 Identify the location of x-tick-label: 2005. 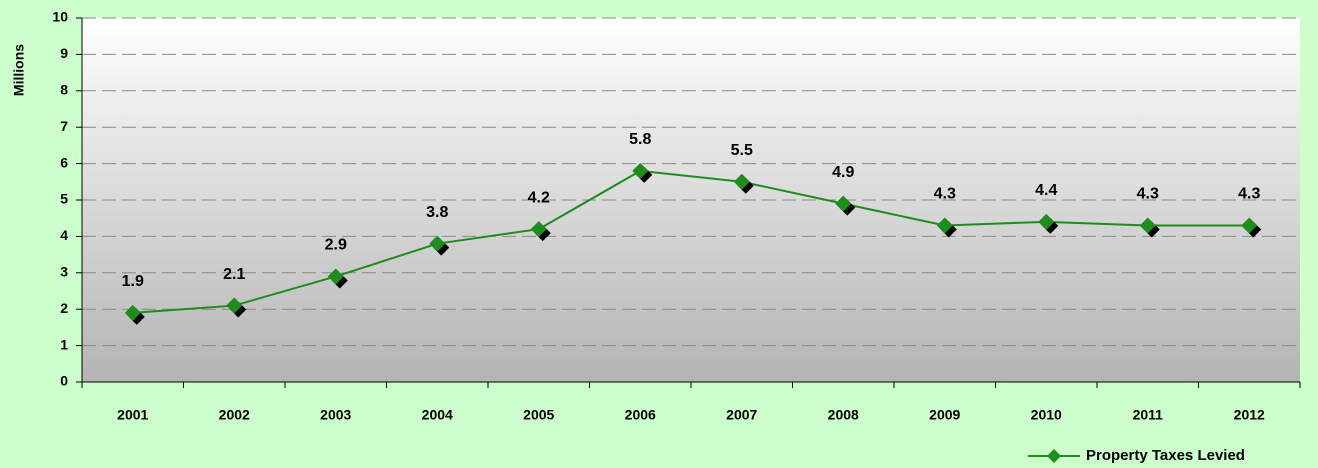
(538, 415).